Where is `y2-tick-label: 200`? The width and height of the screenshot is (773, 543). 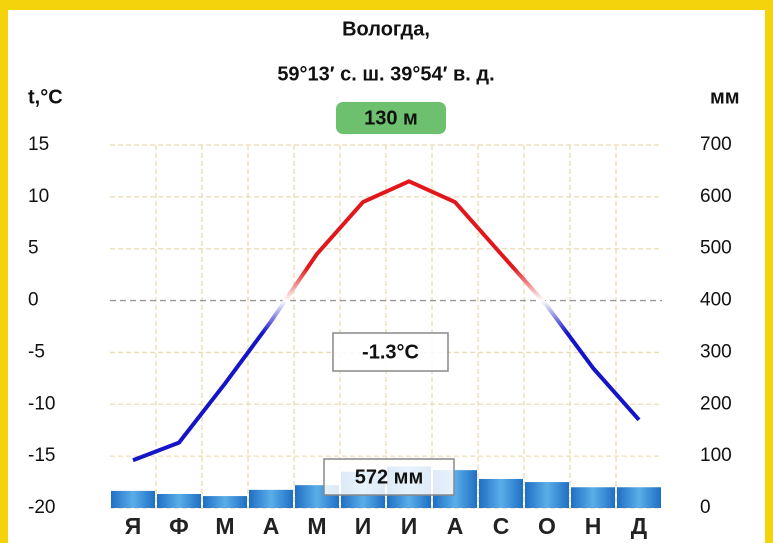
y2-tick-label: 200 is located at coordinates (716, 403).